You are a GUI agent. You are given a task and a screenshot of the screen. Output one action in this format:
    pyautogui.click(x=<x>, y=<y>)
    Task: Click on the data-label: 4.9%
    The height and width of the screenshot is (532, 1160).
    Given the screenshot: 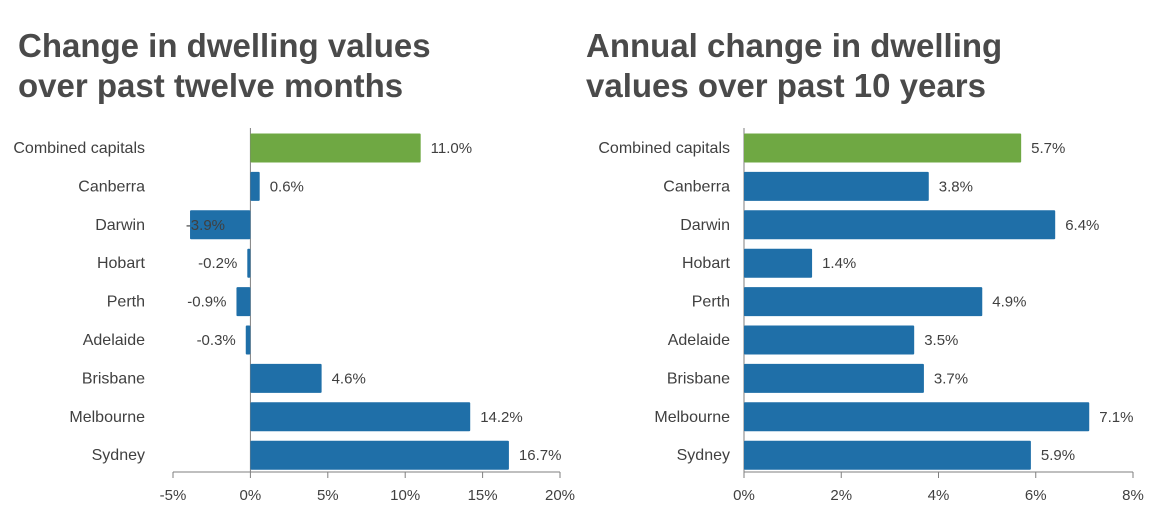 What is the action you would take?
    pyautogui.click(x=1009, y=302)
    